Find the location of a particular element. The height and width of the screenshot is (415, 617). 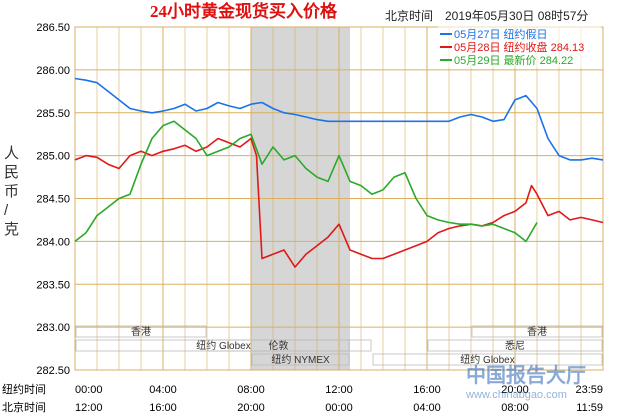

y-axis-label-char: 民 is located at coordinates (11, 172).